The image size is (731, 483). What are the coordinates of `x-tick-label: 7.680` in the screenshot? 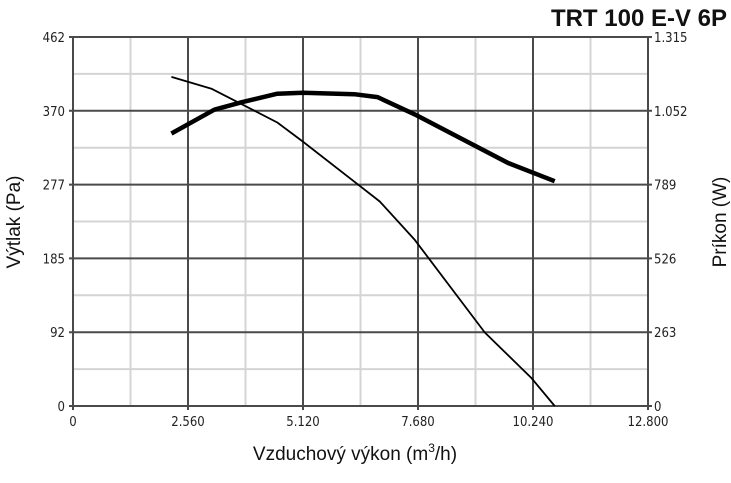 It's located at (417, 422).